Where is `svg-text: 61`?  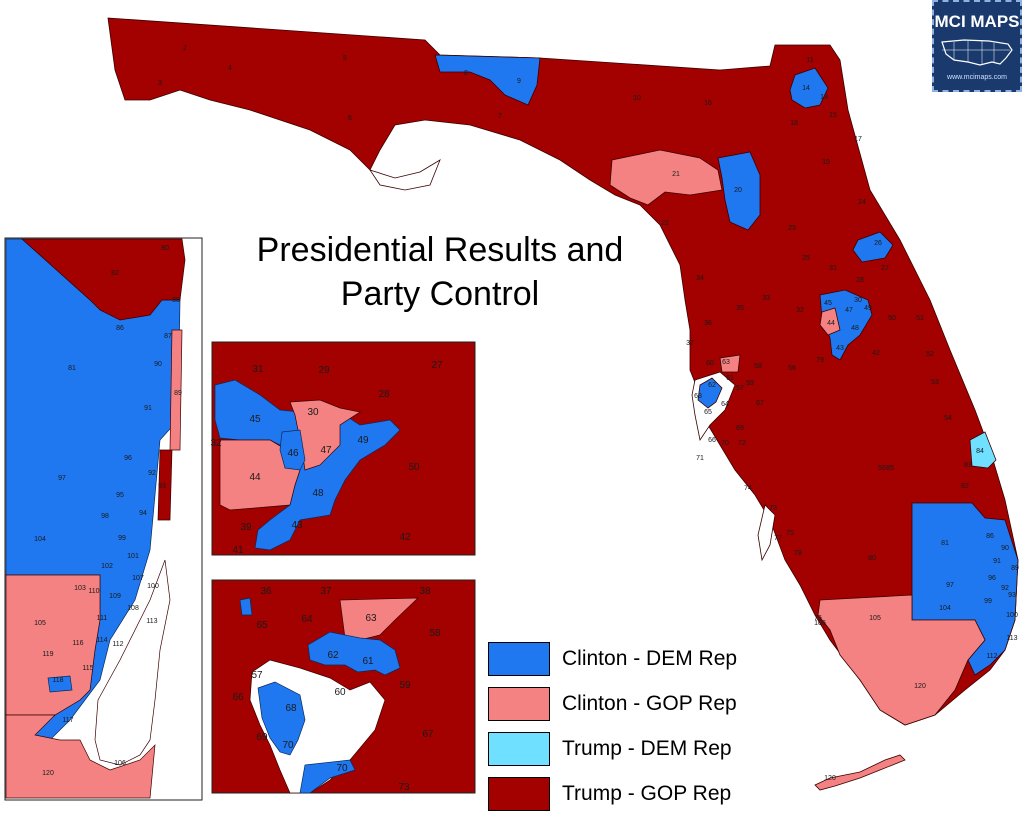 svg-text: 61 is located at coordinates (730, 378).